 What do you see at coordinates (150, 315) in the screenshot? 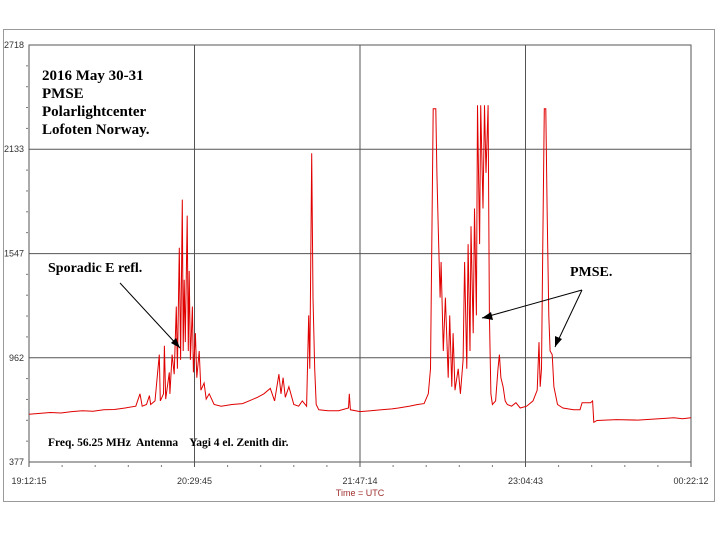
I see `arrow-sporadic-e` at bounding box center [150, 315].